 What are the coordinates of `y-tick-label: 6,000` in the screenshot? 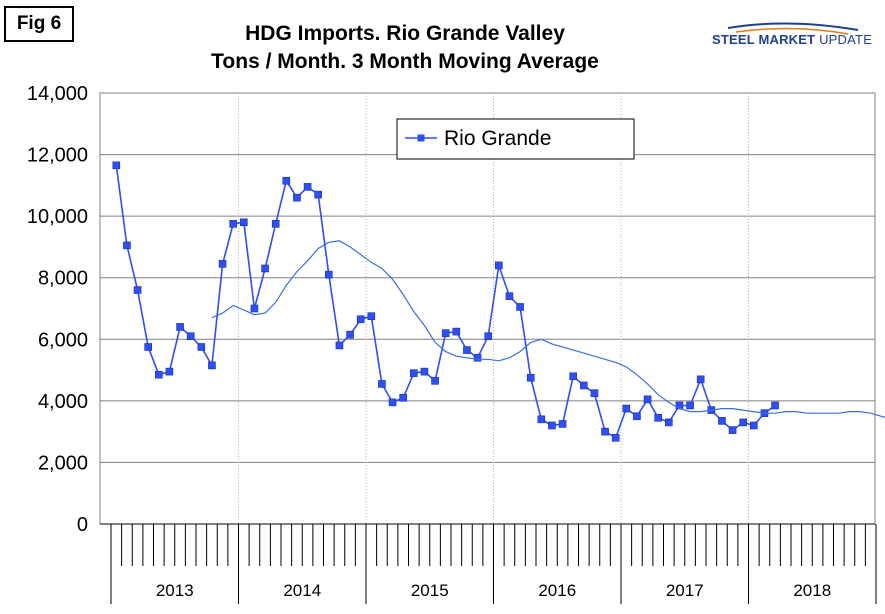 It's located at (63, 340).